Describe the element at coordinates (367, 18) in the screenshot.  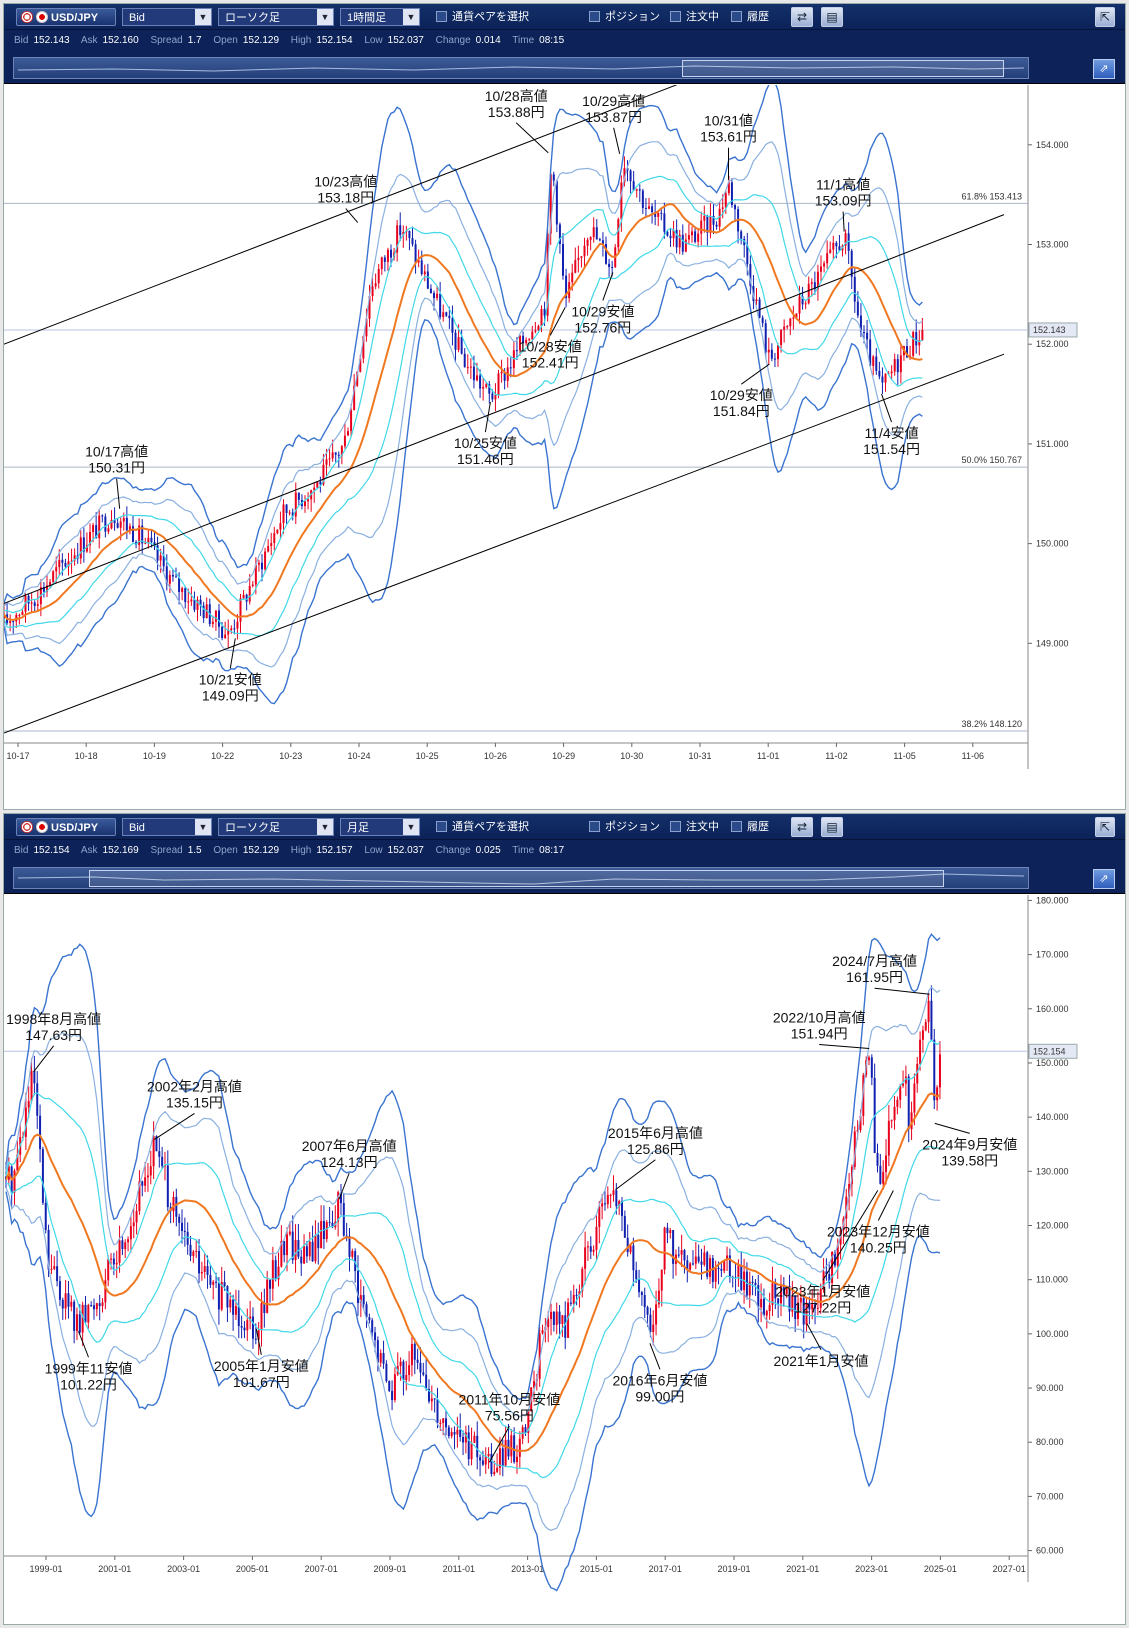
I see `timeframe-value: 1時間足` at that location.